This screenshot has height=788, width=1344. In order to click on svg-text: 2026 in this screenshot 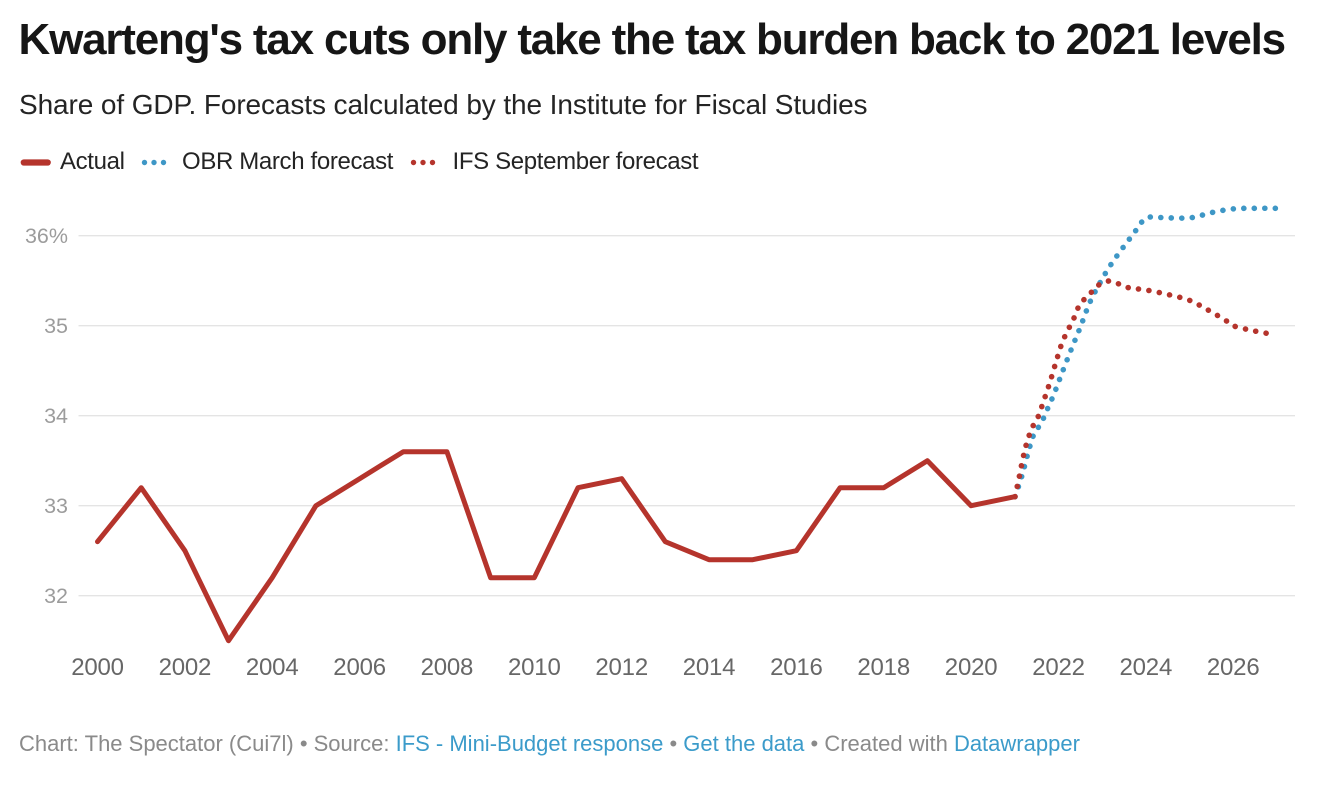, I will do `click(1233, 667)`.